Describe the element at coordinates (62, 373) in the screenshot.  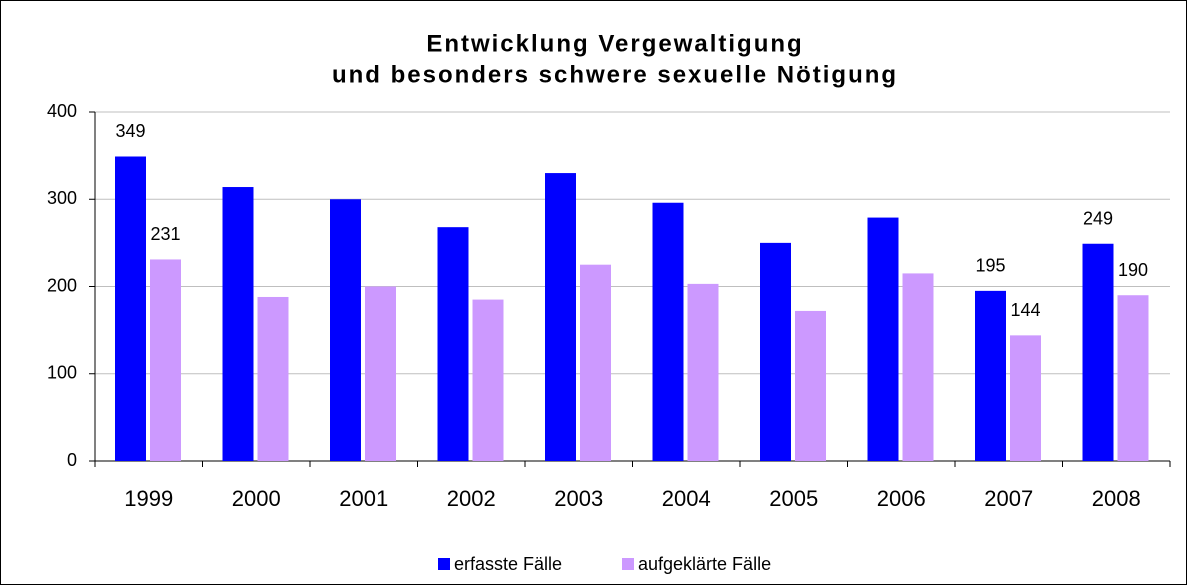
I see `y-tick-label: 100` at that location.